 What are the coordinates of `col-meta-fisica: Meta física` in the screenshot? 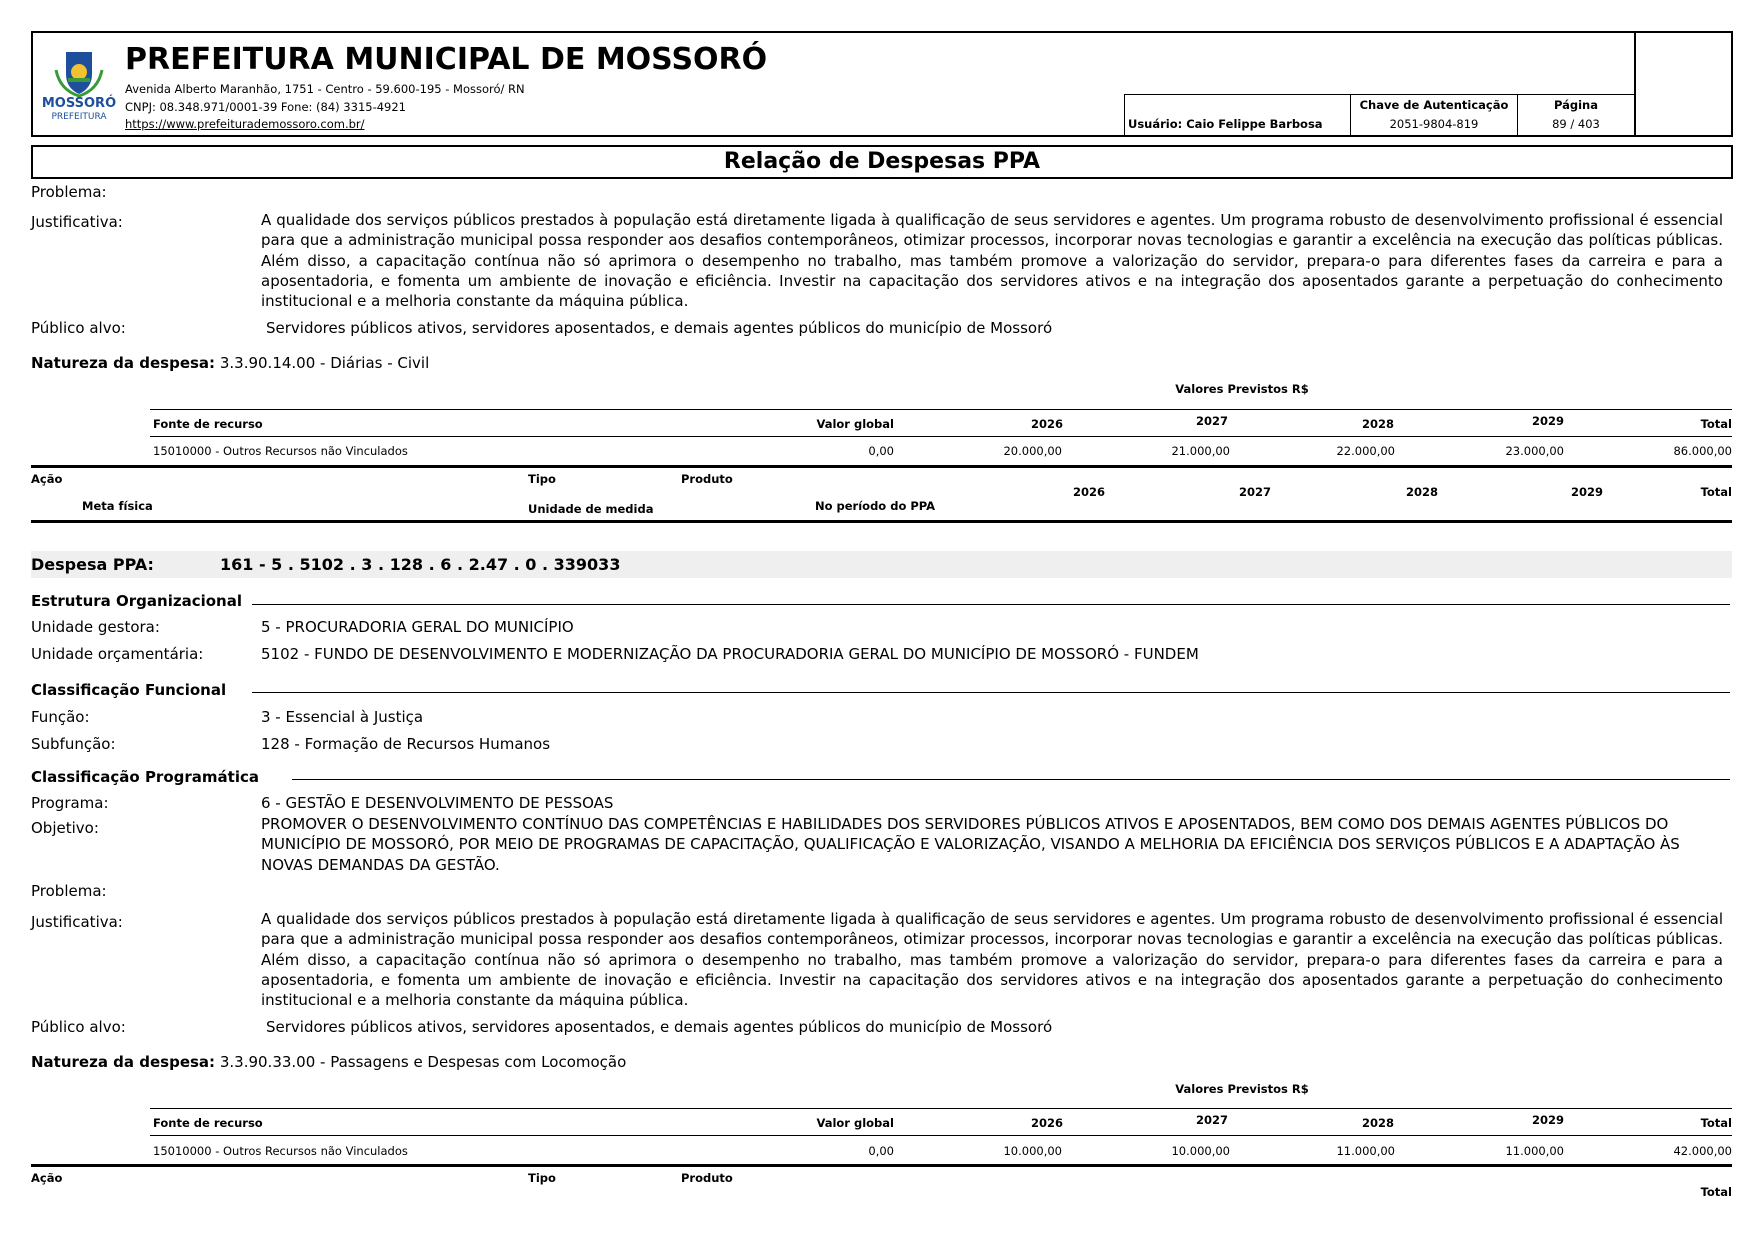 It's located at (117, 506).